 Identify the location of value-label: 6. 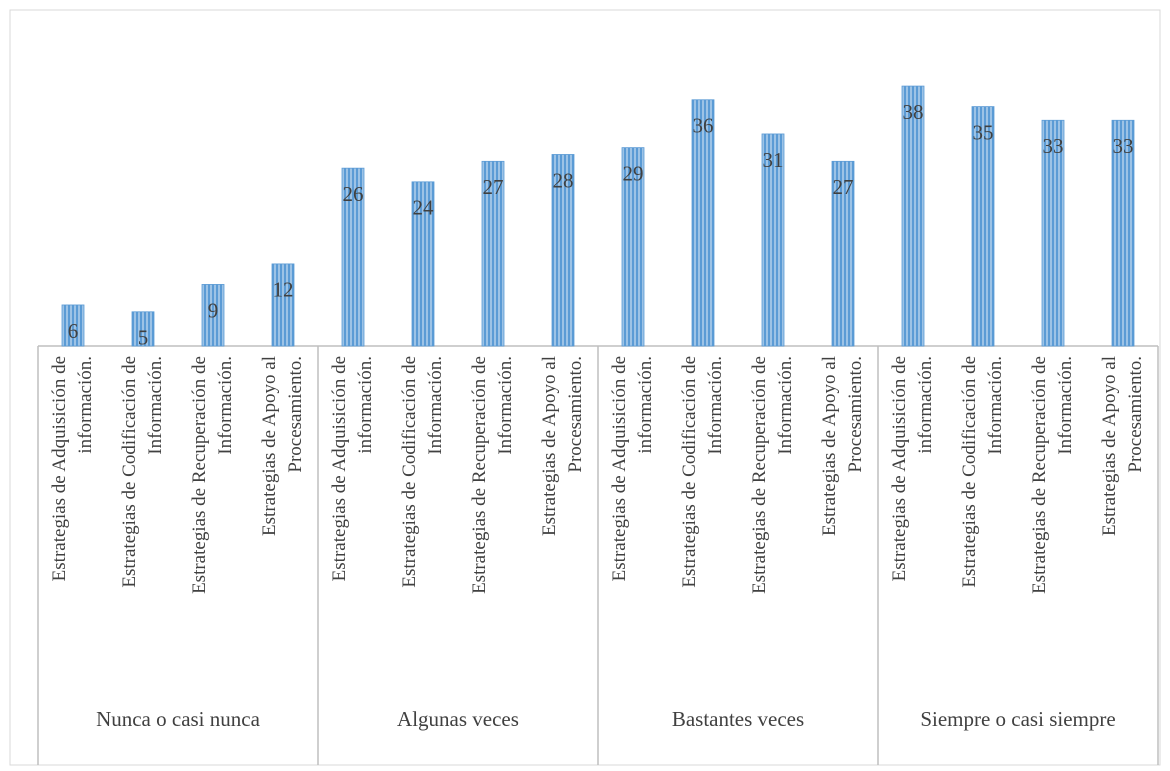
(73, 331).